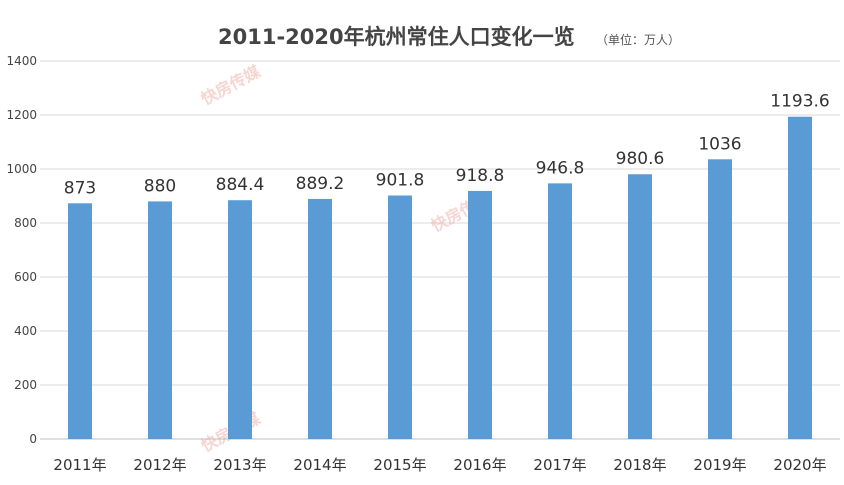 Image resolution: width=844 pixels, height=485 pixels. I want to click on y-tick-label: 600, so click(25, 277).